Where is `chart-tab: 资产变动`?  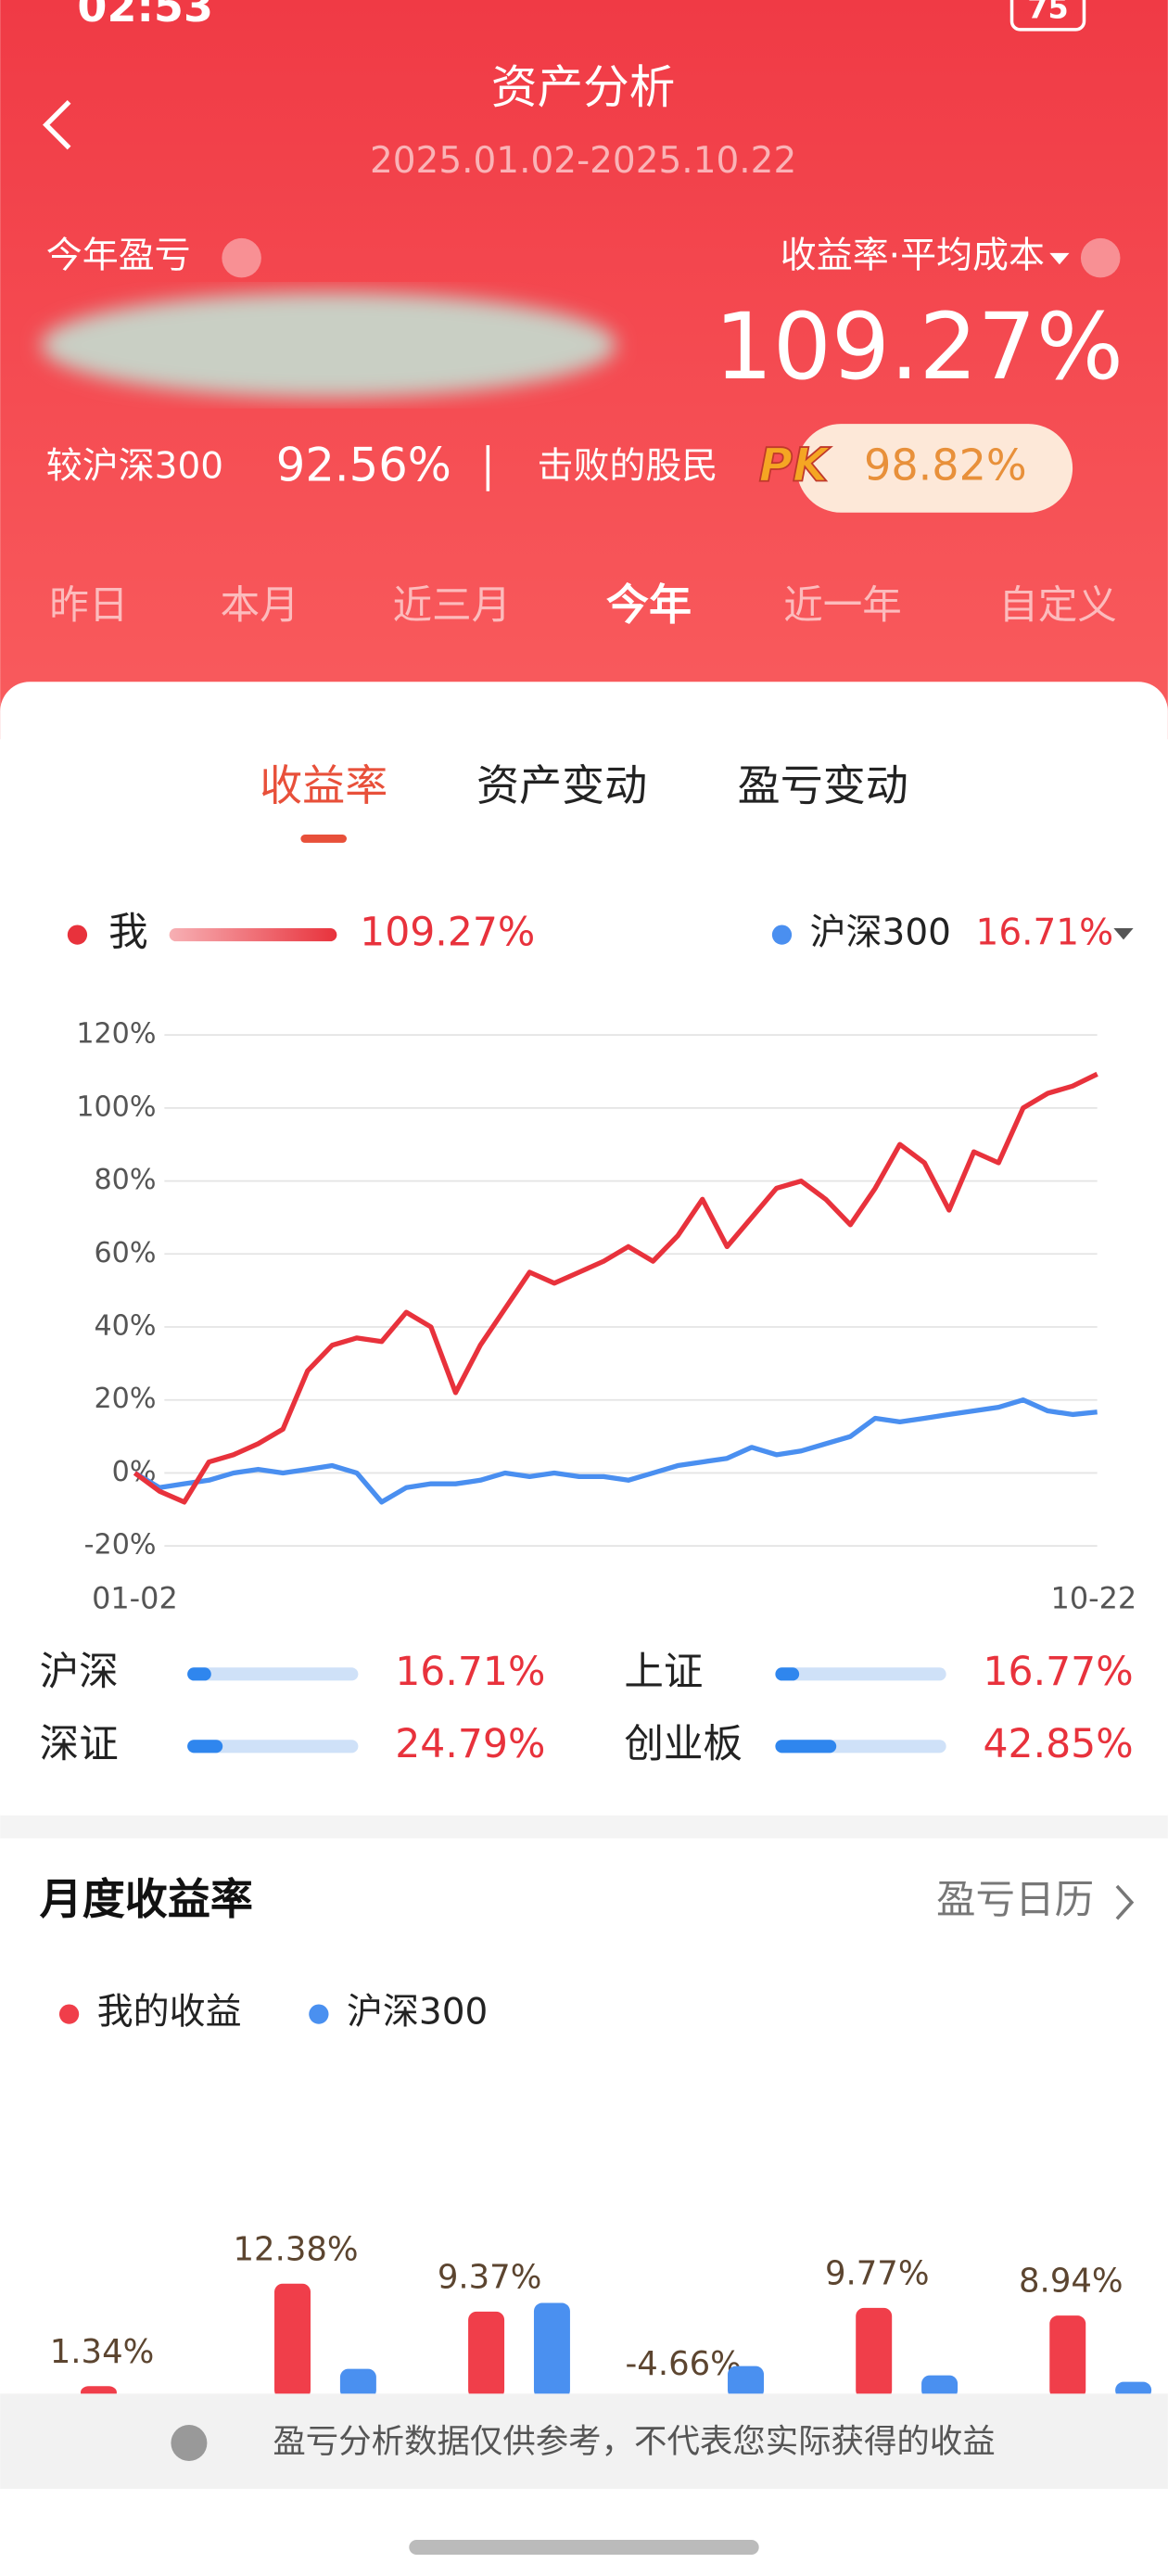
chart-tab: 资产变动 is located at coordinates (561, 785).